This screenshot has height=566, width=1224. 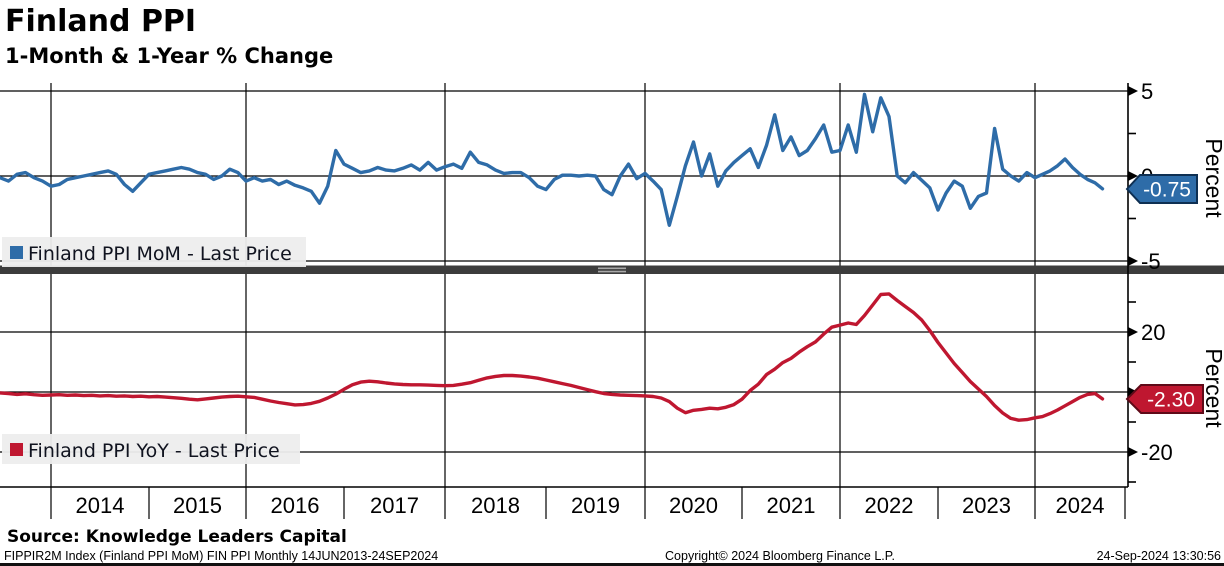 I want to click on x-axis-year-label: 2024, so click(x=1080, y=505).